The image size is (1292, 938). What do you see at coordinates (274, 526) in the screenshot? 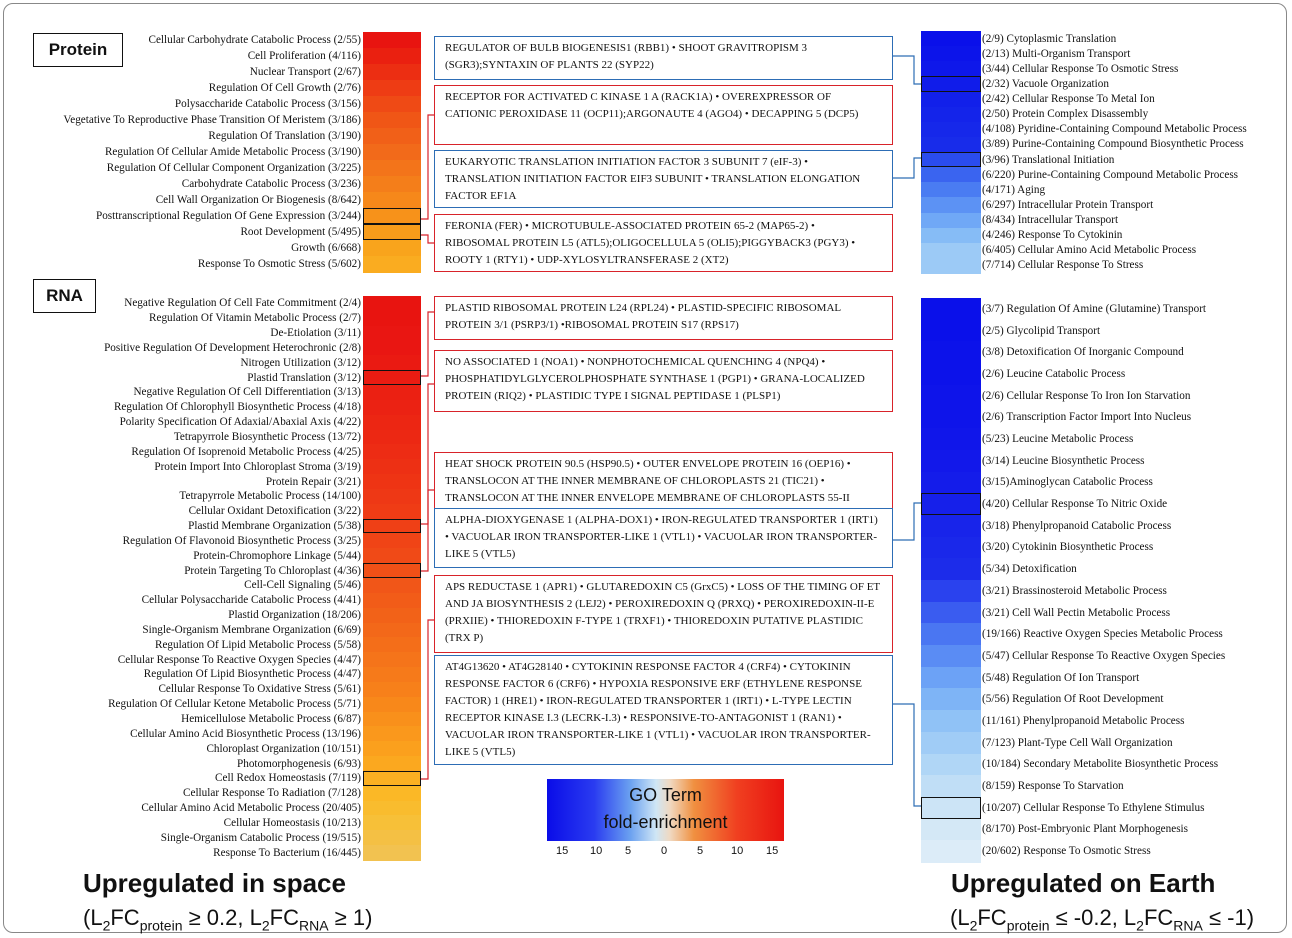
I see `left-rna-label: Plastid Membrane Organization (5/38)` at bounding box center [274, 526].